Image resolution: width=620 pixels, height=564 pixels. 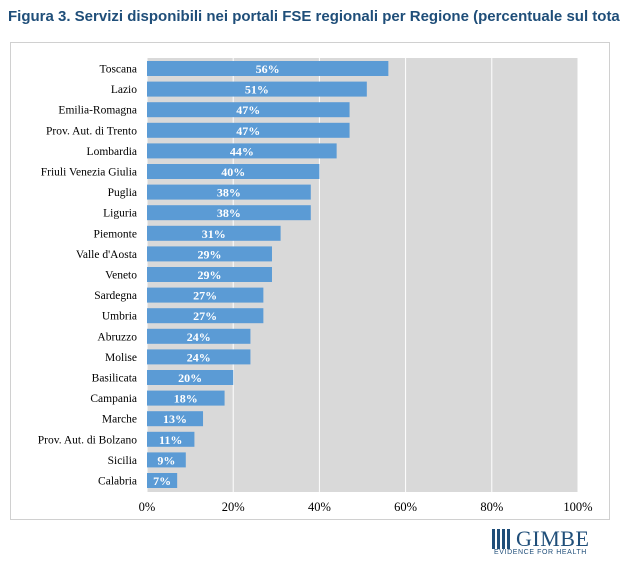 I want to click on x-tick-label: 0%, so click(x=147, y=507).